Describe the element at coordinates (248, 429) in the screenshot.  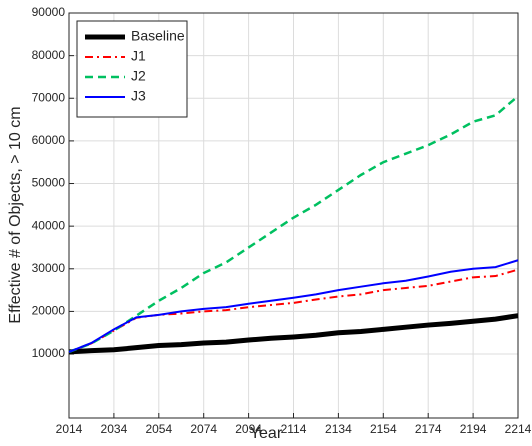
I see `x-tick-label: 2094` at that location.